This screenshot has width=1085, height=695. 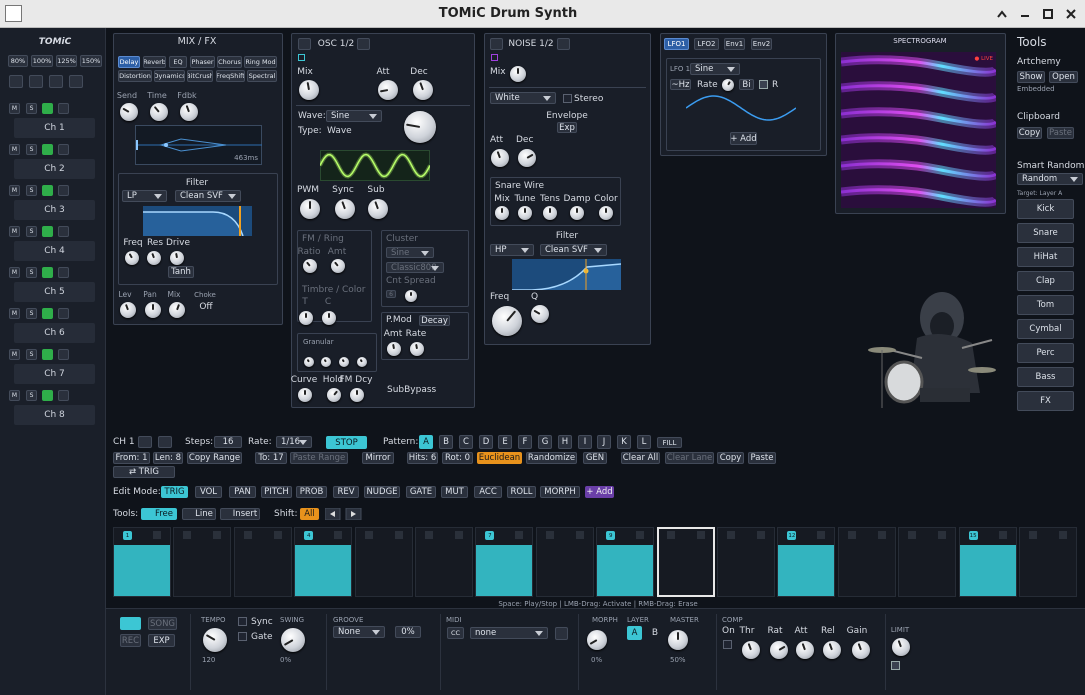 I want to click on button: Randomize, so click(x=551, y=458).